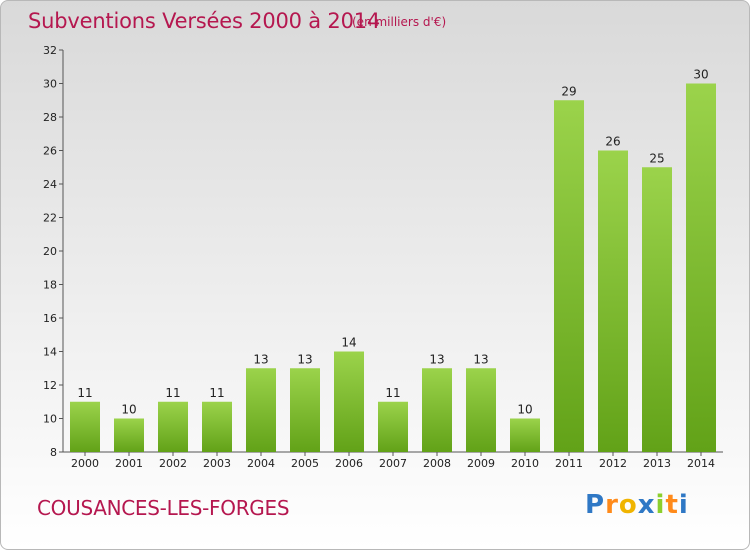  Describe the element at coordinates (50, 352) in the screenshot. I see `y-tick-label: 14` at that location.